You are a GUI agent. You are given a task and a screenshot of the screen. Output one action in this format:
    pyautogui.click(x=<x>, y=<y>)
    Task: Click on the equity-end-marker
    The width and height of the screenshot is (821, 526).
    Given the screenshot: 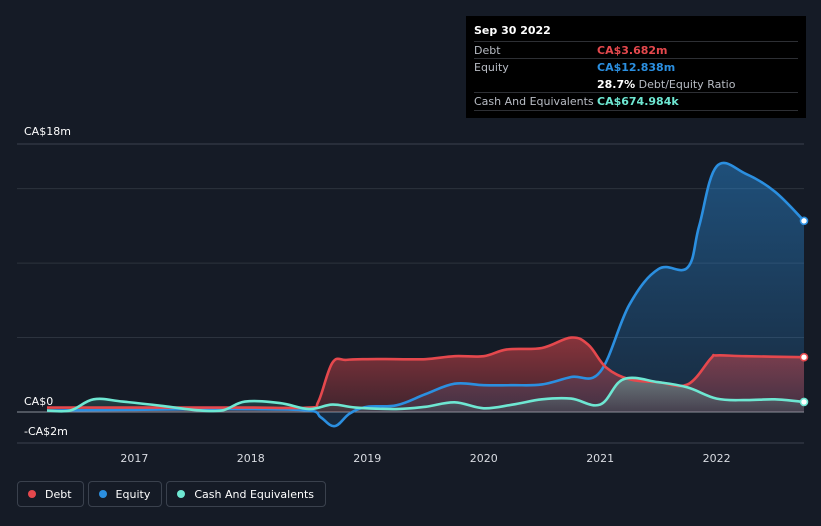 What is the action you would take?
    pyautogui.click(x=804, y=221)
    